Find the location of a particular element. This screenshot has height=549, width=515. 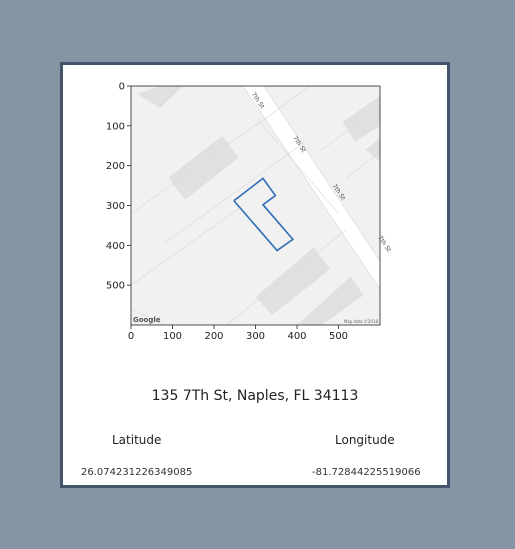

parcel-polygon is located at coordinates (264, 214).